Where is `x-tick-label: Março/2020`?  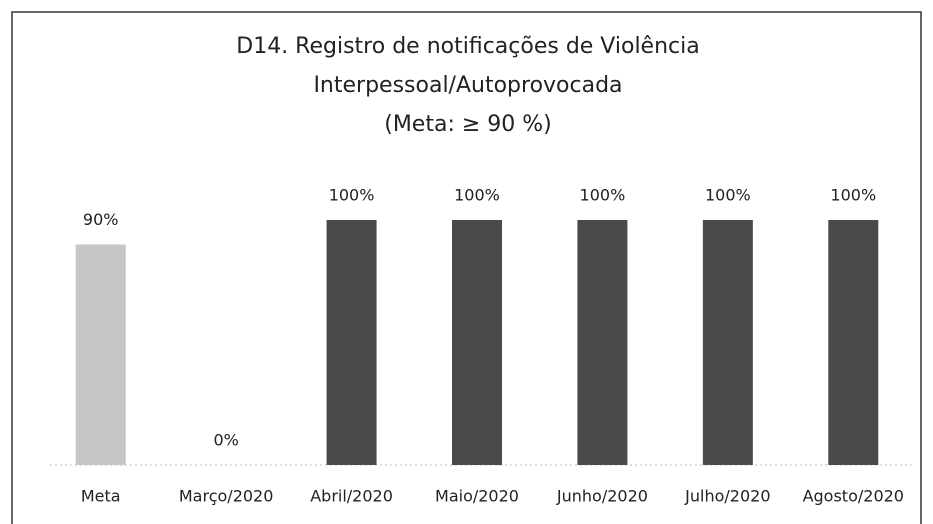 x-tick-label: Março/2020 is located at coordinates (226, 496).